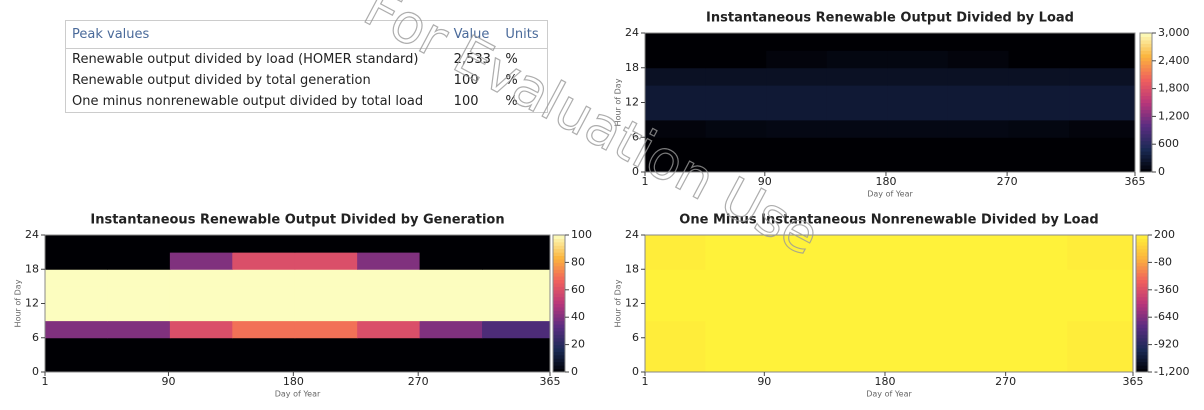  What do you see at coordinates (1166, 344) in the screenshot?
I see `colorbar-label: -920` at bounding box center [1166, 344].